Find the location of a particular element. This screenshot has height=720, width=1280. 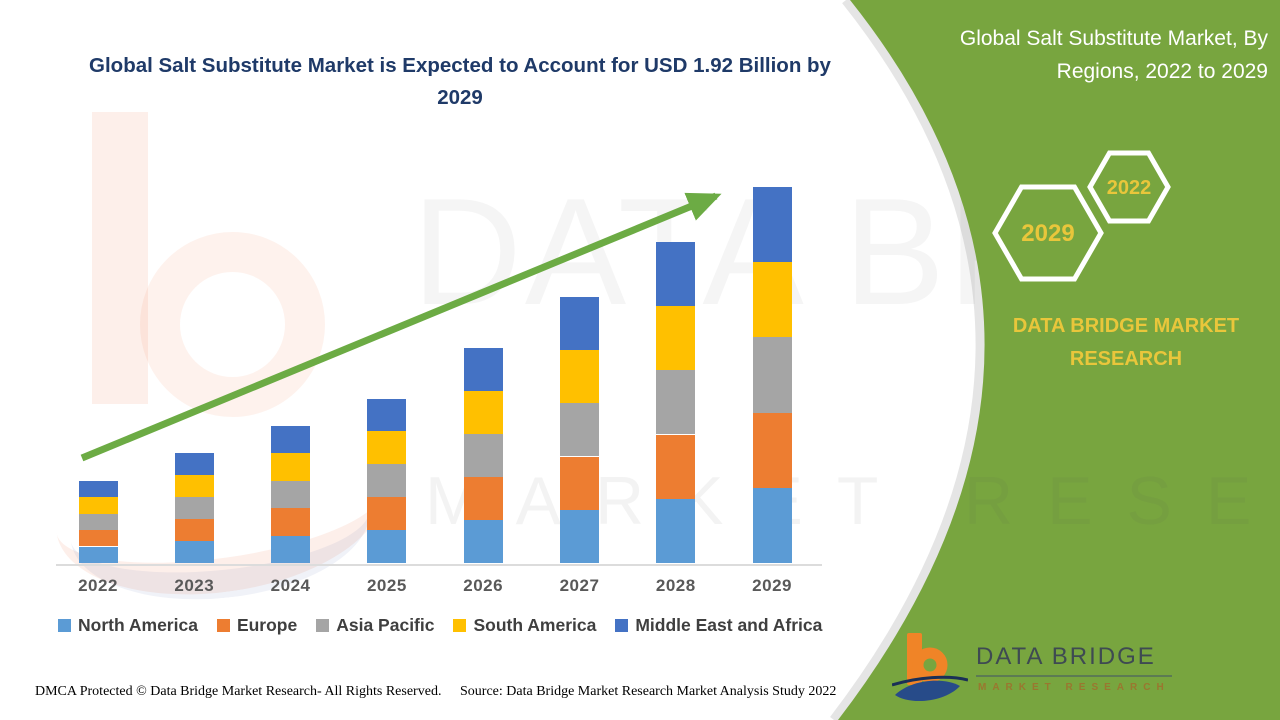

legend-label-south-america: South America is located at coordinates (535, 625).